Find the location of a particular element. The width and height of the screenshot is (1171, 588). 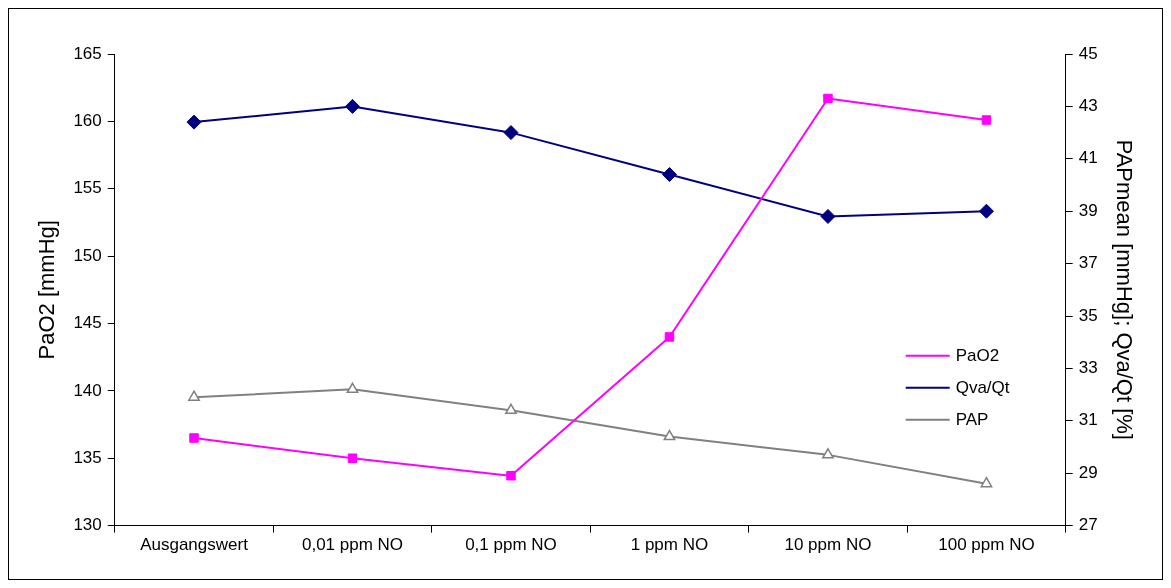

y2-tick-label: 37 is located at coordinates (1088, 263).